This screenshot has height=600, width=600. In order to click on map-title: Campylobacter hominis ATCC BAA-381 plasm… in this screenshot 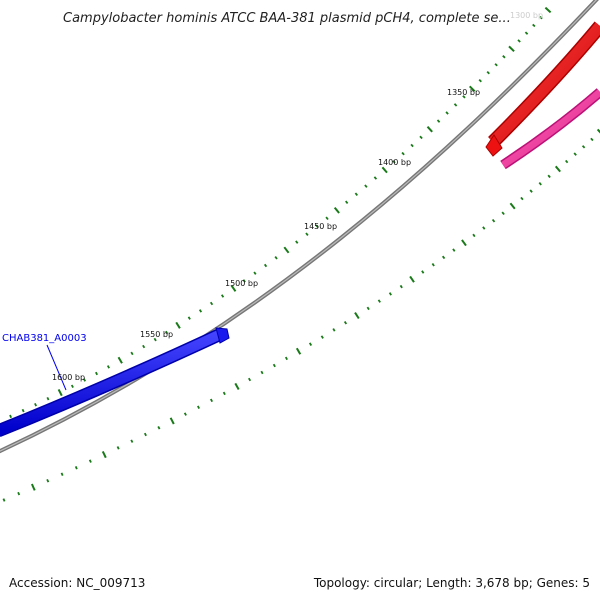, I will do `click(287, 18)`.